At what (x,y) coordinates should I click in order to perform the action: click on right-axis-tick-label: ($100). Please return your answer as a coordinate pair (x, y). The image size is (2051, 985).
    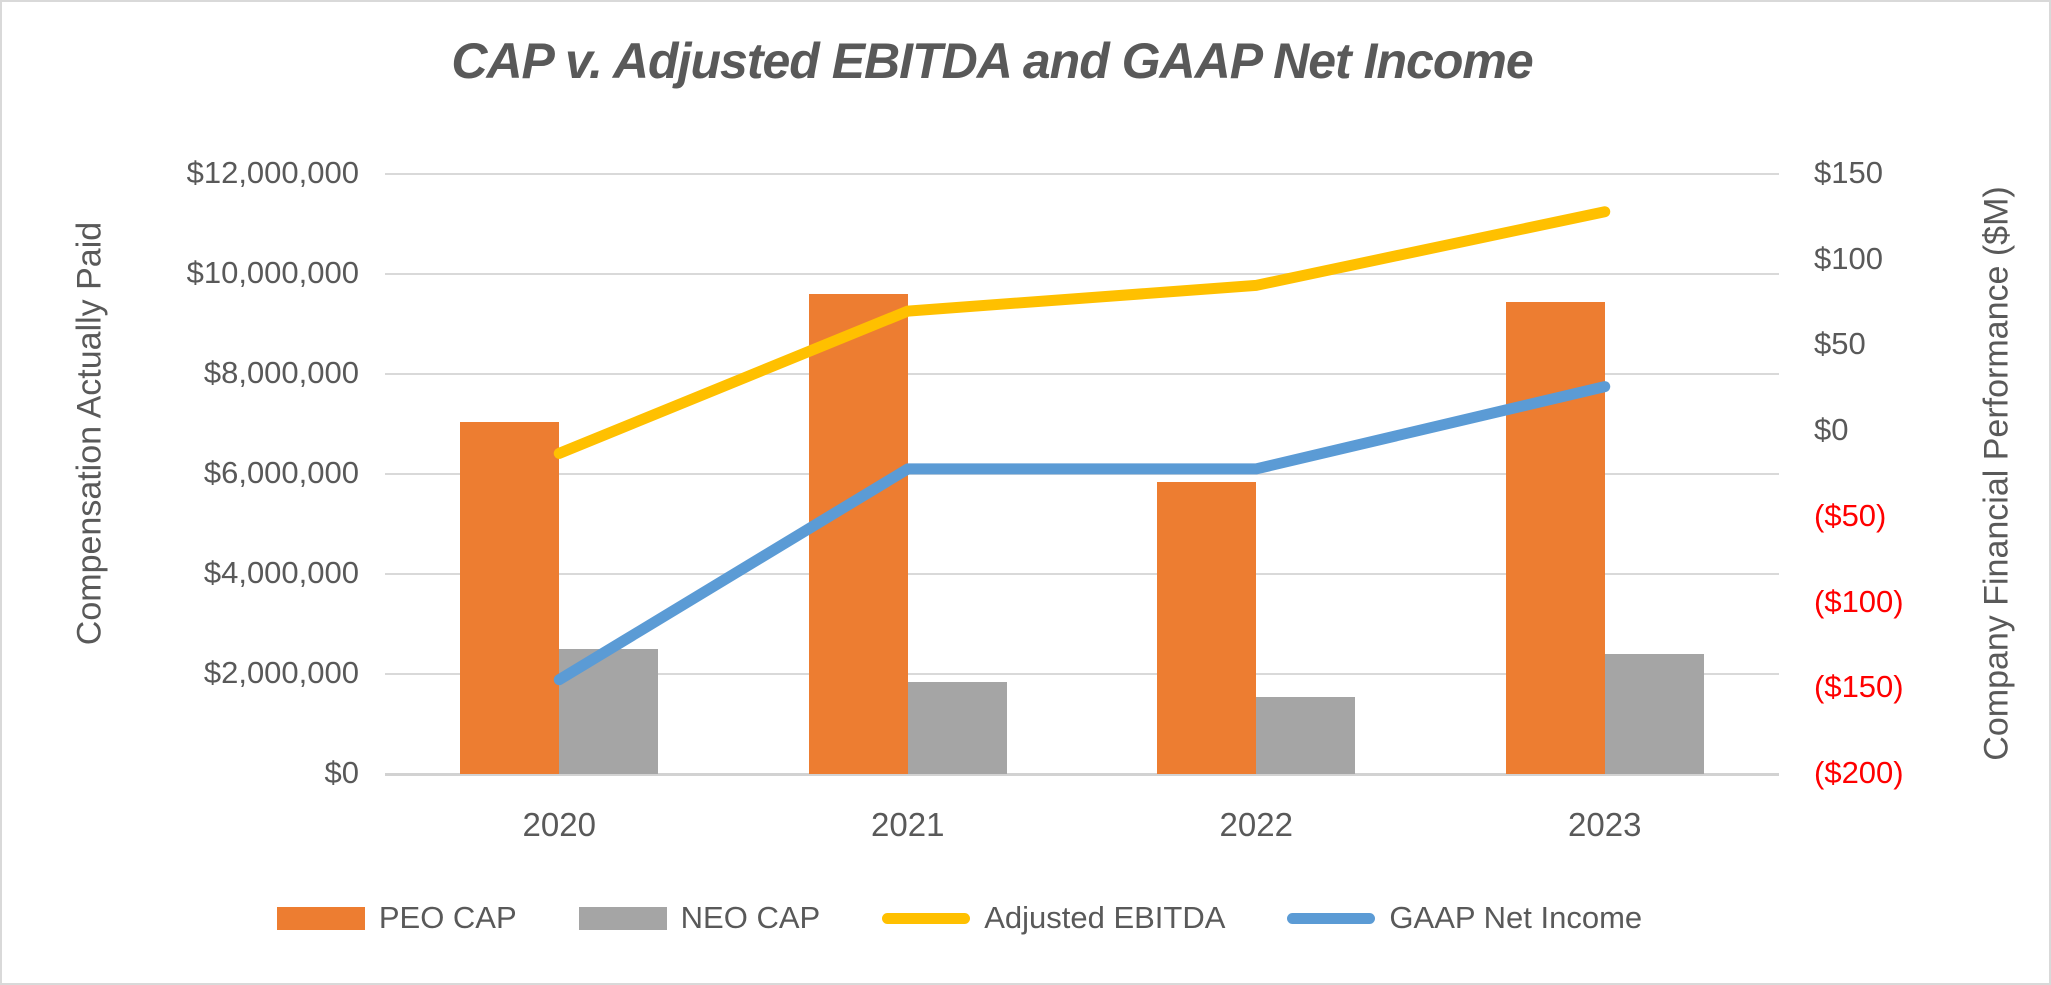
    Looking at the image, I should click on (1859, 601).